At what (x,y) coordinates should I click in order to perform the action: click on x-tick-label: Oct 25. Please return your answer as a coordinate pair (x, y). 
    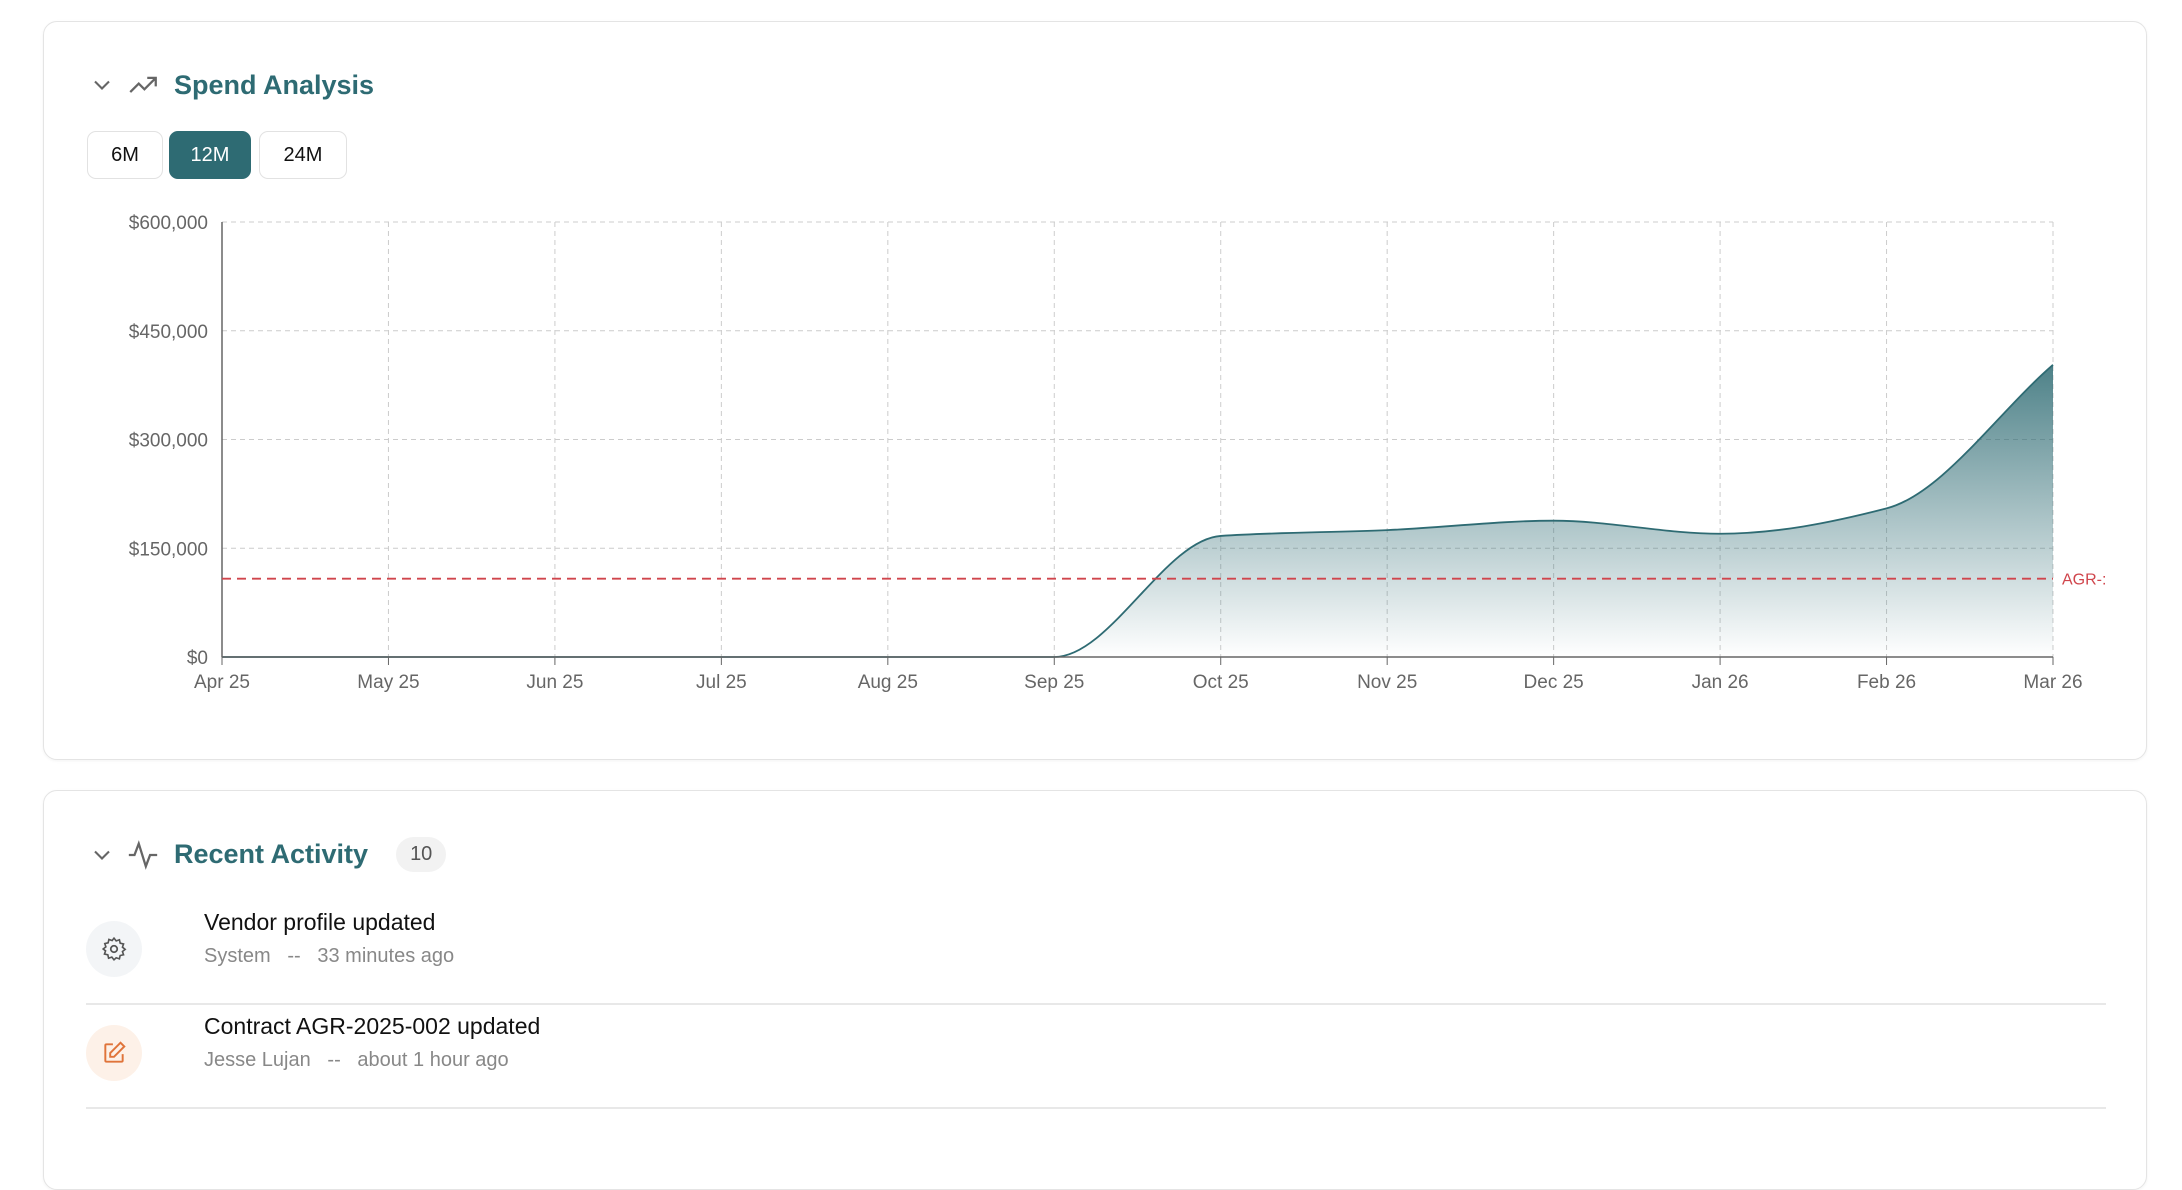
    Looking at the image, I should click on (1221, 682).